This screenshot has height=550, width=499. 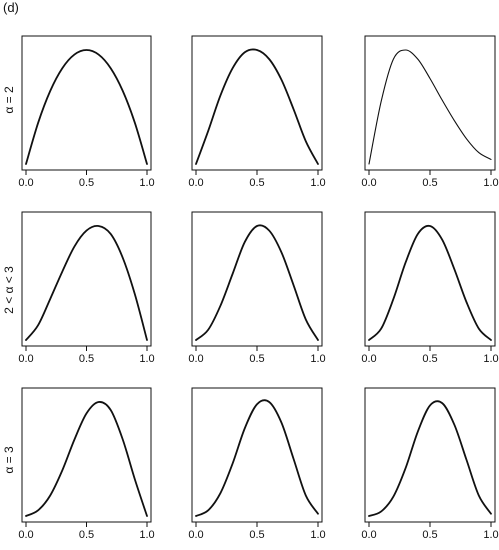 What do you see at coordinates (9, 460) in the screenshot?
I see `row-label-3: α = 3` at bounding box center [9, 460].